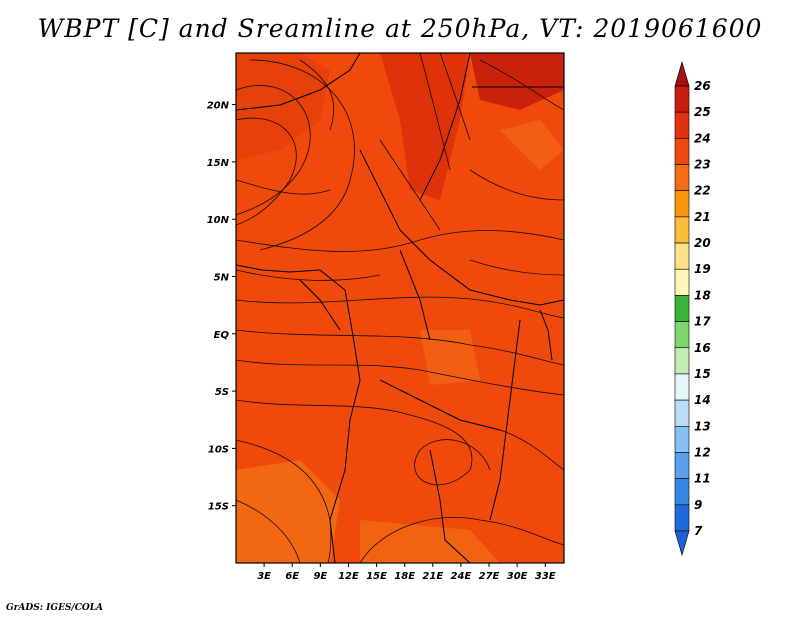 The image size is (800, 618). I want to click on colorbar-top-arrow, so click(682, 73).